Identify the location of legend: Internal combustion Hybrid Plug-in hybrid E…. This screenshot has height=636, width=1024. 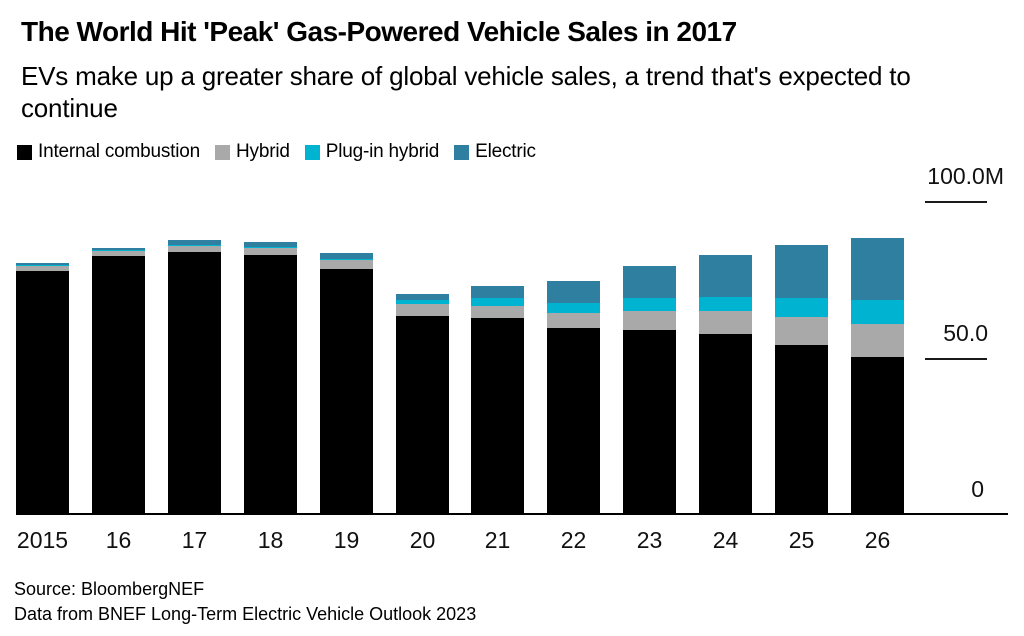
(276, 152).